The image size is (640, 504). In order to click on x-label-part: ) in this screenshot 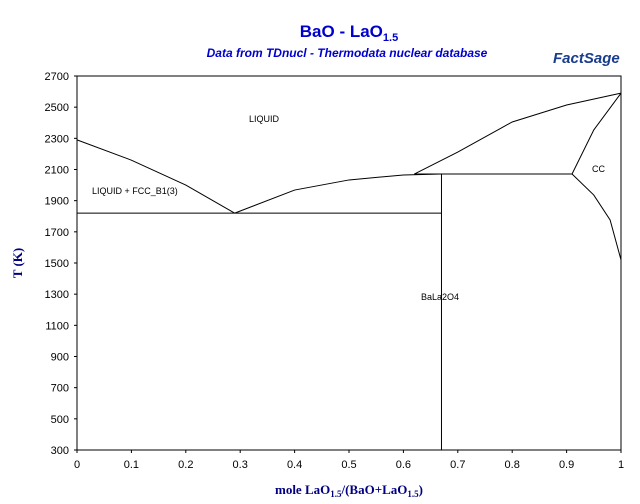, I will do `click(421, 489)`.